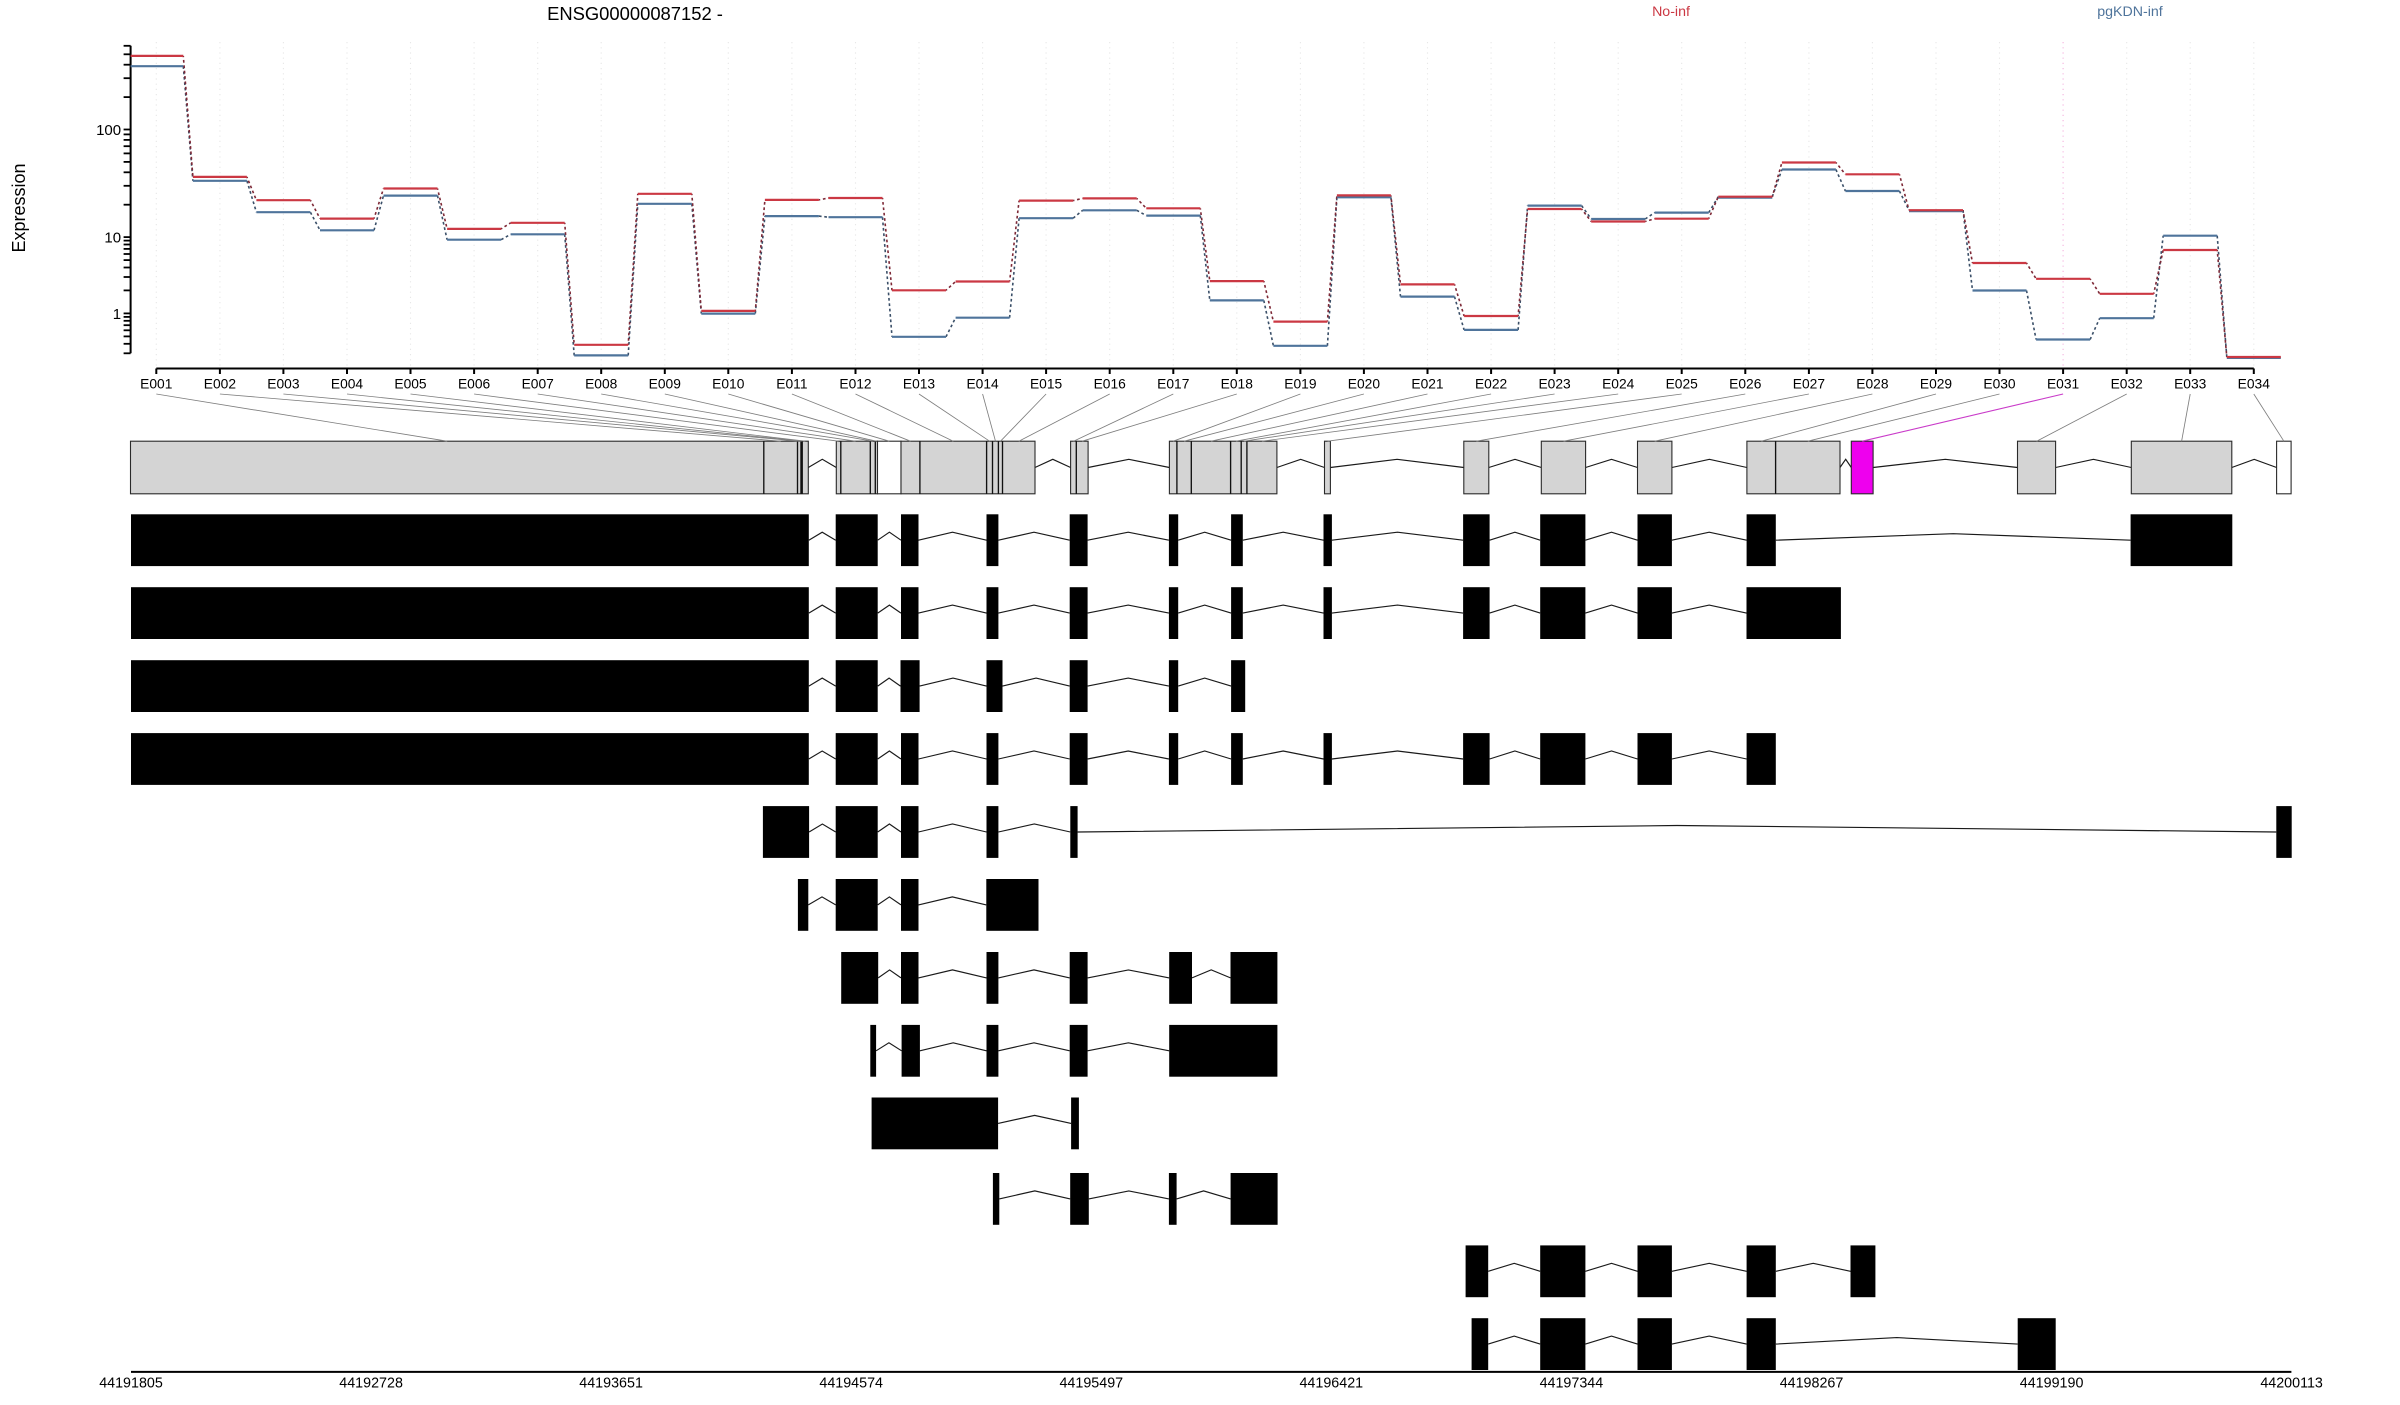  I want to click on svg-text: E006, so click(474, 384).